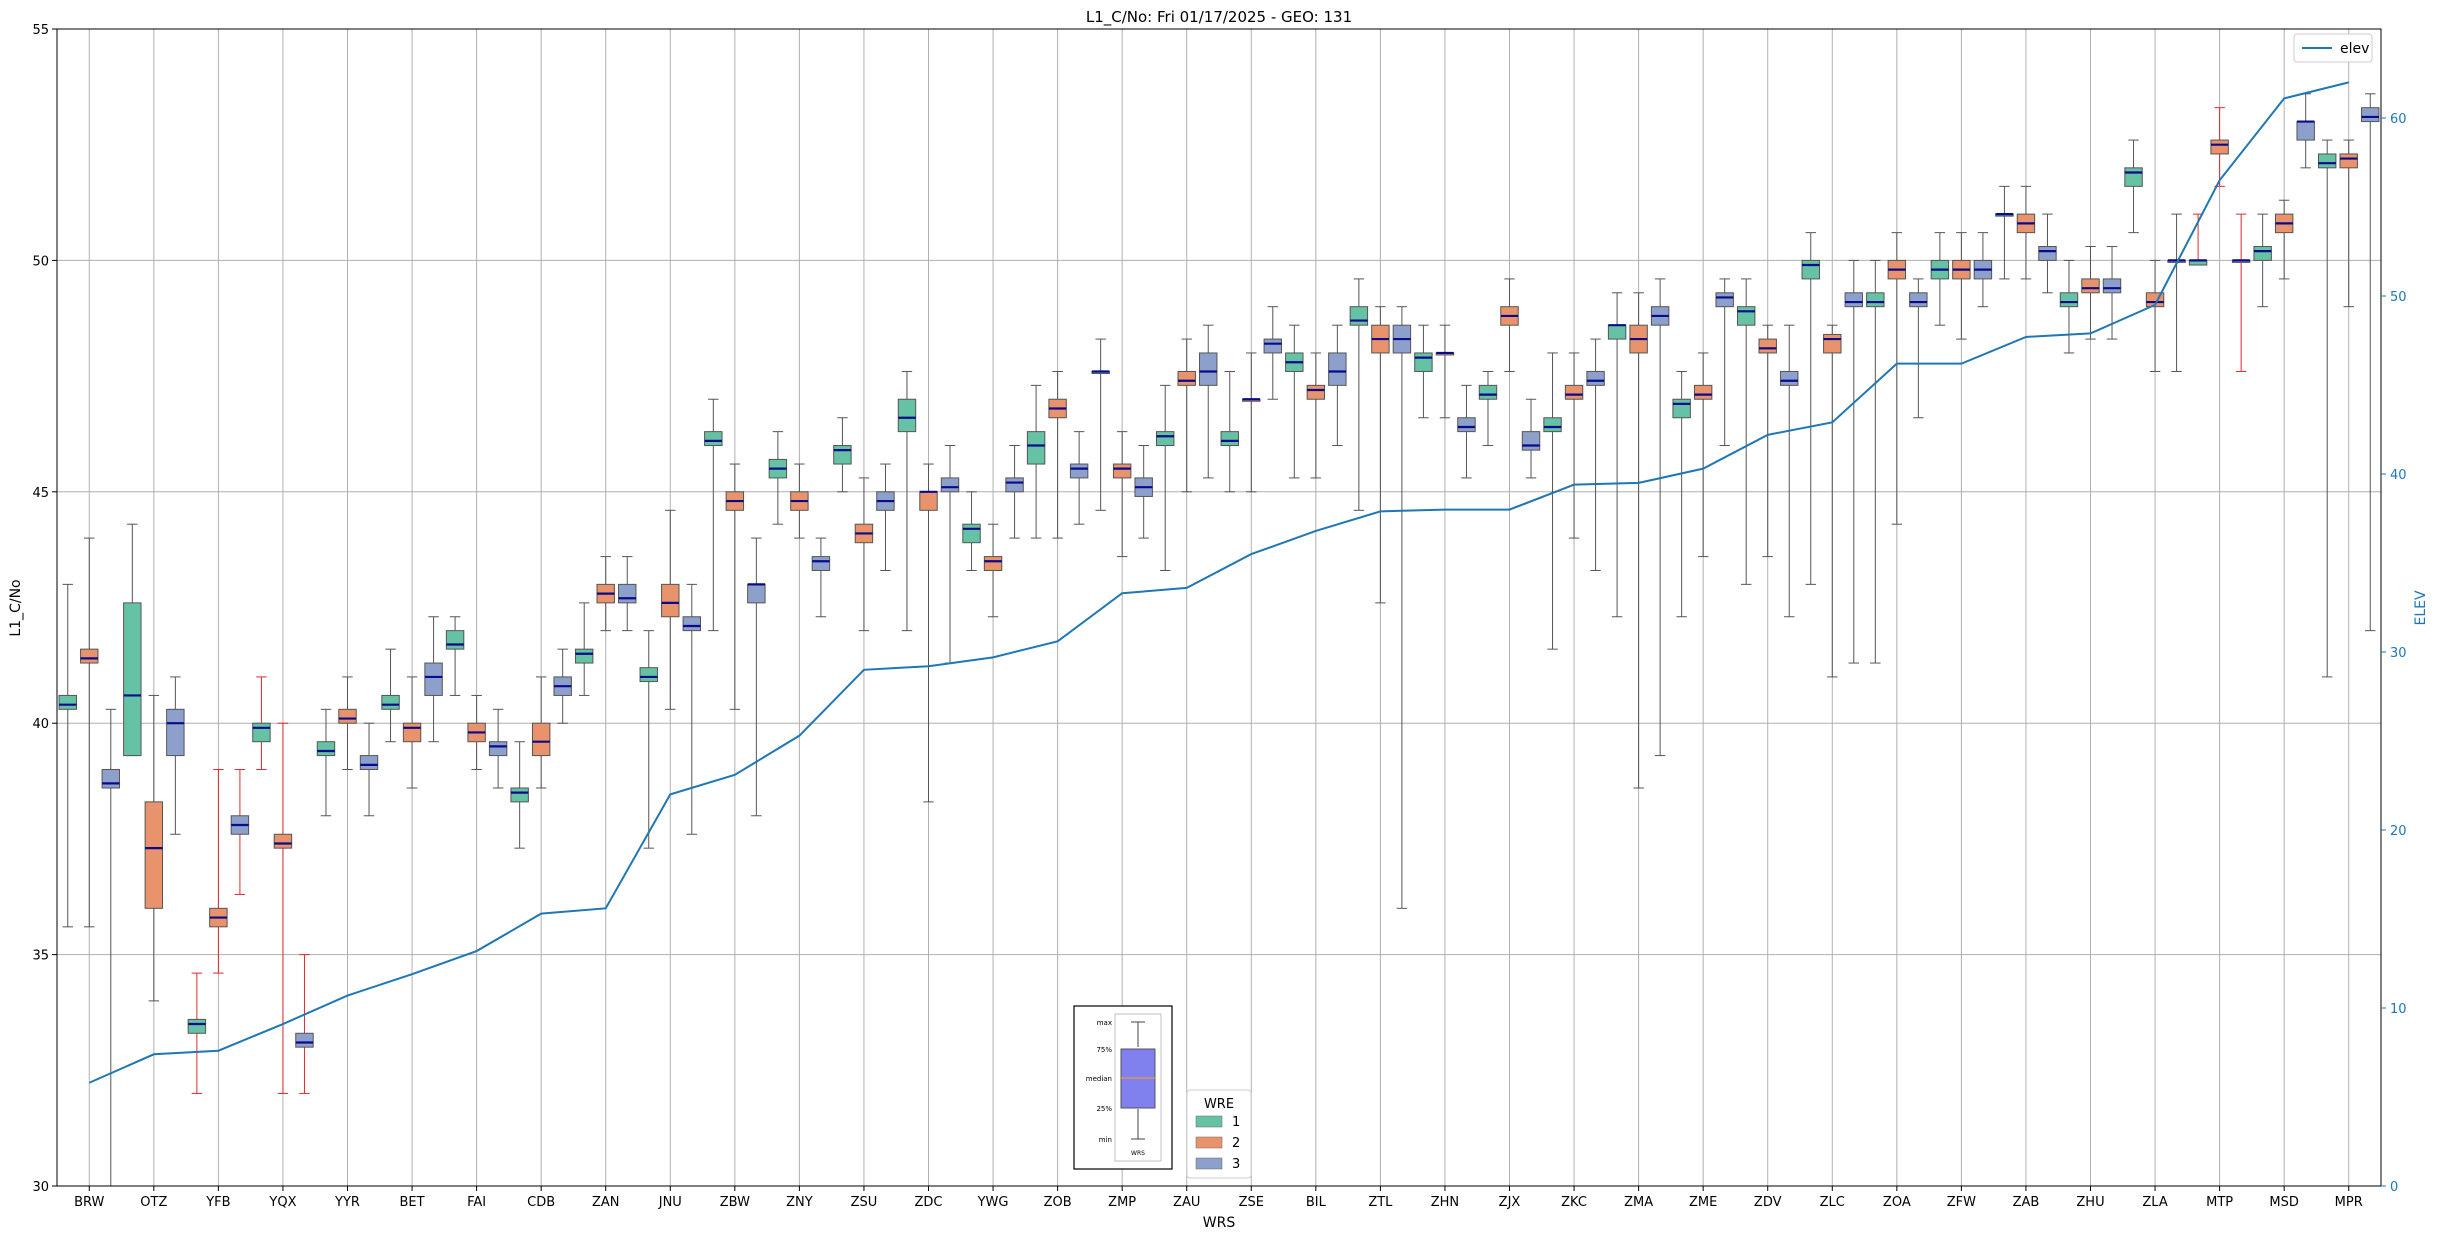  I want to click on x-tick-label: BRW, so click(89, 1202).